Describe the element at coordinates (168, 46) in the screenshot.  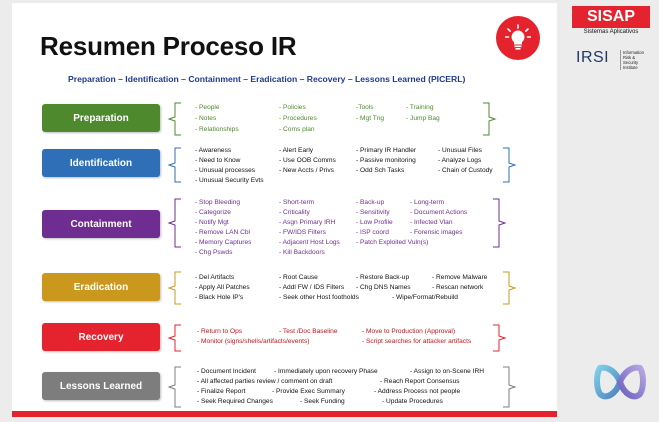
I see `slide-title: Resumen Proceso IR` at that location.